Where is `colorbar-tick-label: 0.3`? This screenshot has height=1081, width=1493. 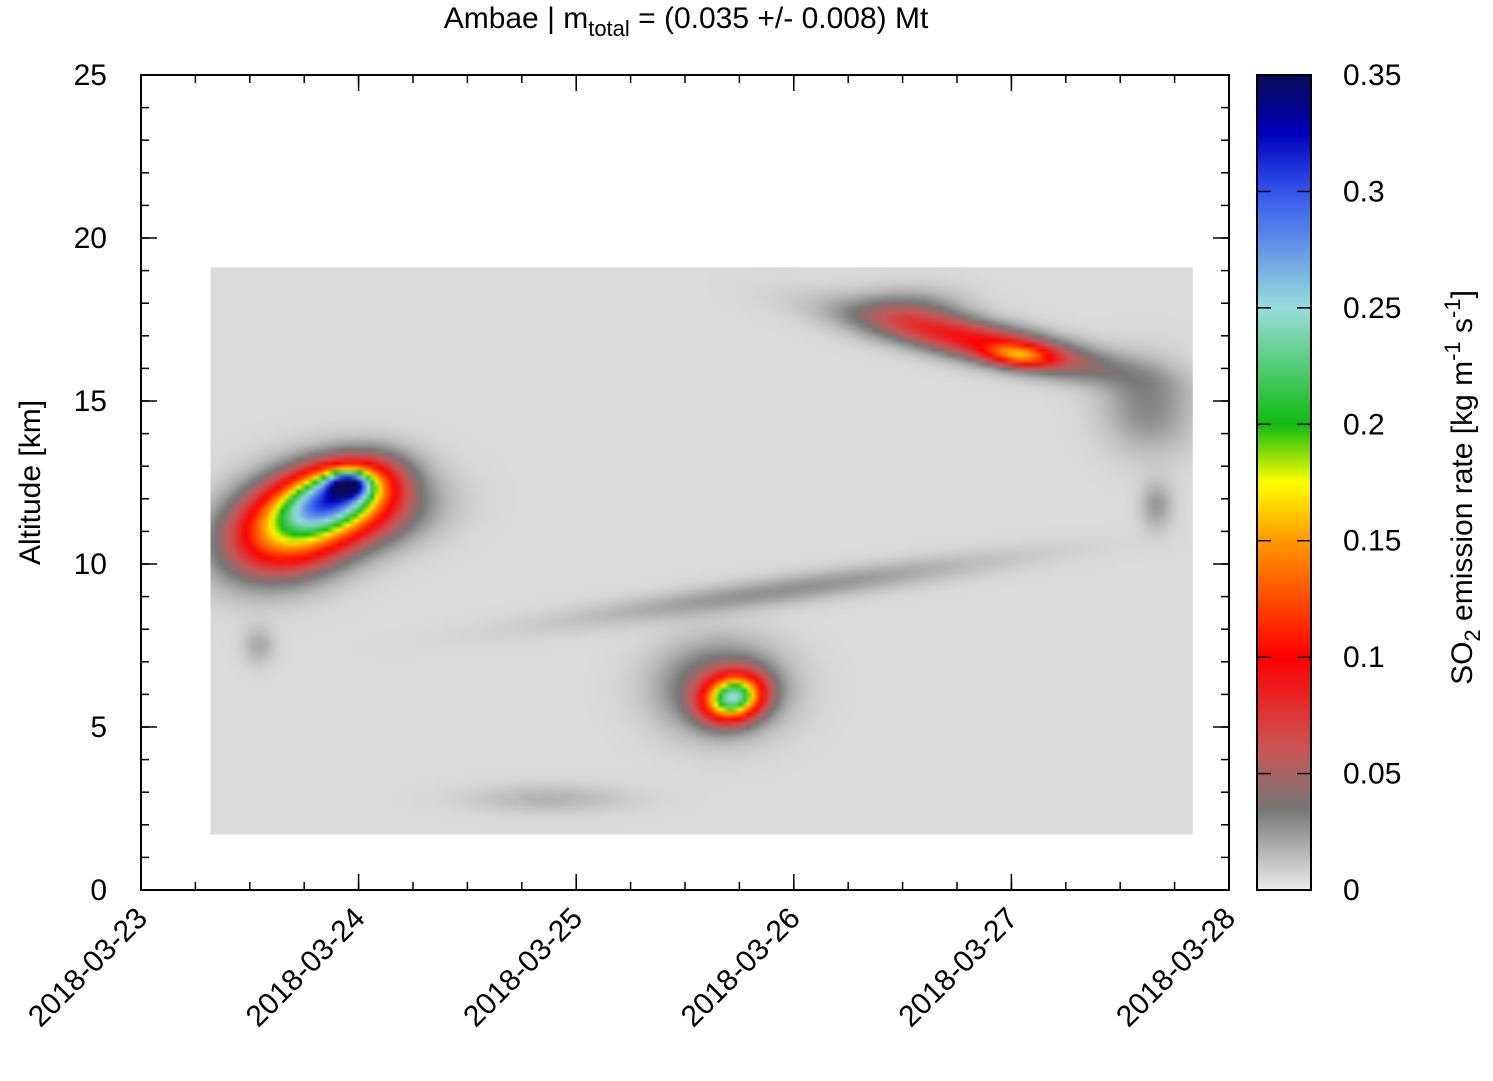 colorbar-tick-label: 0.3 is located at coordinates (1364, 191).